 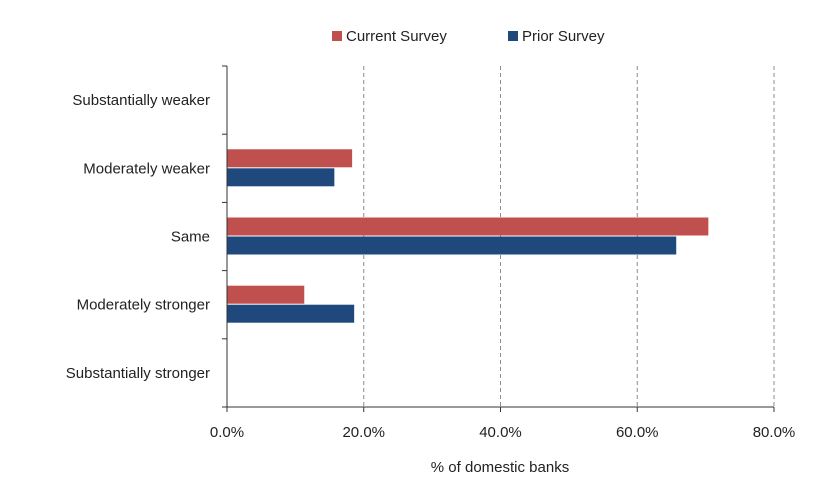 What do you see at coordinates (227, 432) in the screenshot?
I see `x-tick-label: 0.0%` at bounding box center [227, 432].